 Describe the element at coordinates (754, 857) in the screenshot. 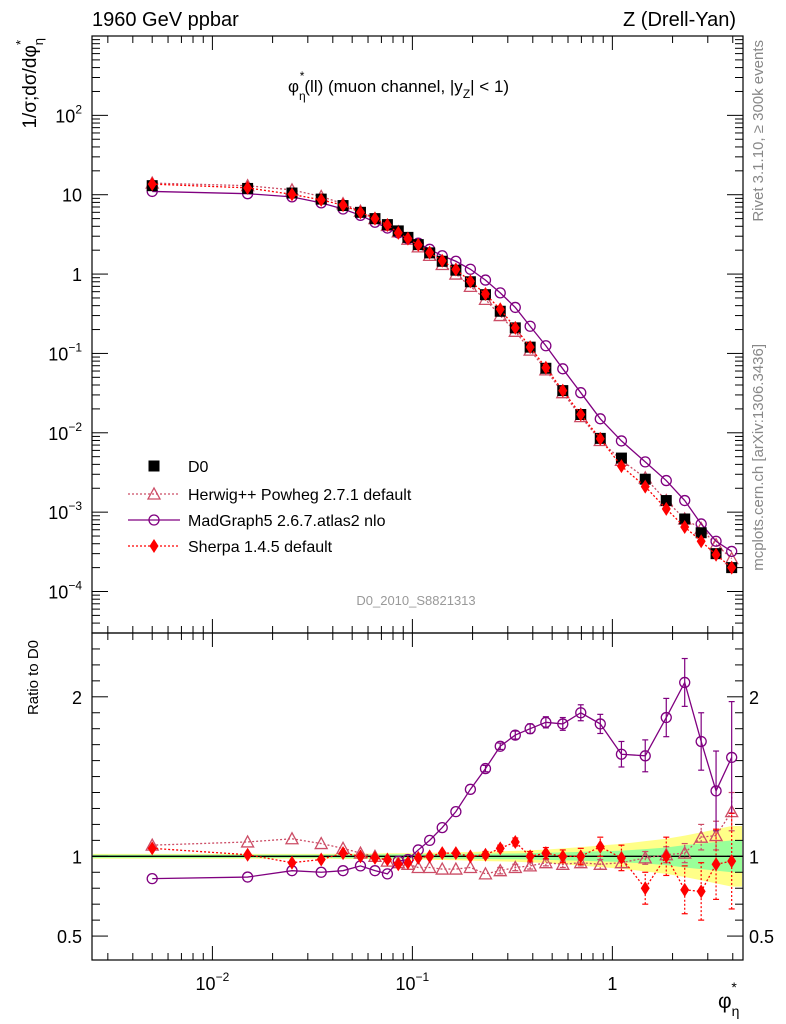

I see `ratio-y-tick-label-right: 1` at that location.